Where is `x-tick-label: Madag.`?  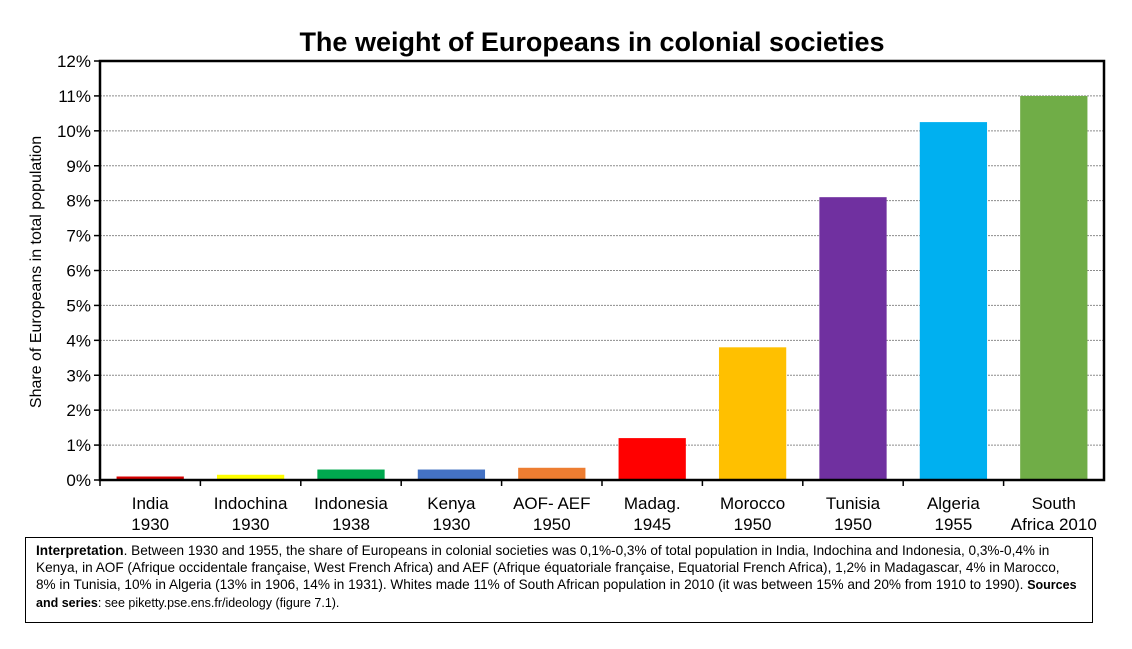 x-tick-label: Madag. is located at coordinates (652, 503).